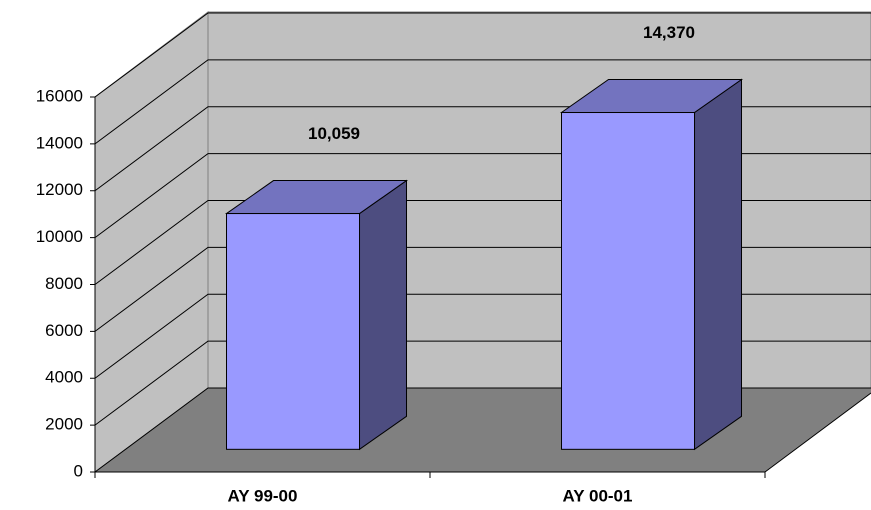 The height and width of the screenshot is (510, 871). What do you see at coordinates (64, 283) in the screenshot?
I see `y-tick-label: 8000` at bounding box center [64, 283].